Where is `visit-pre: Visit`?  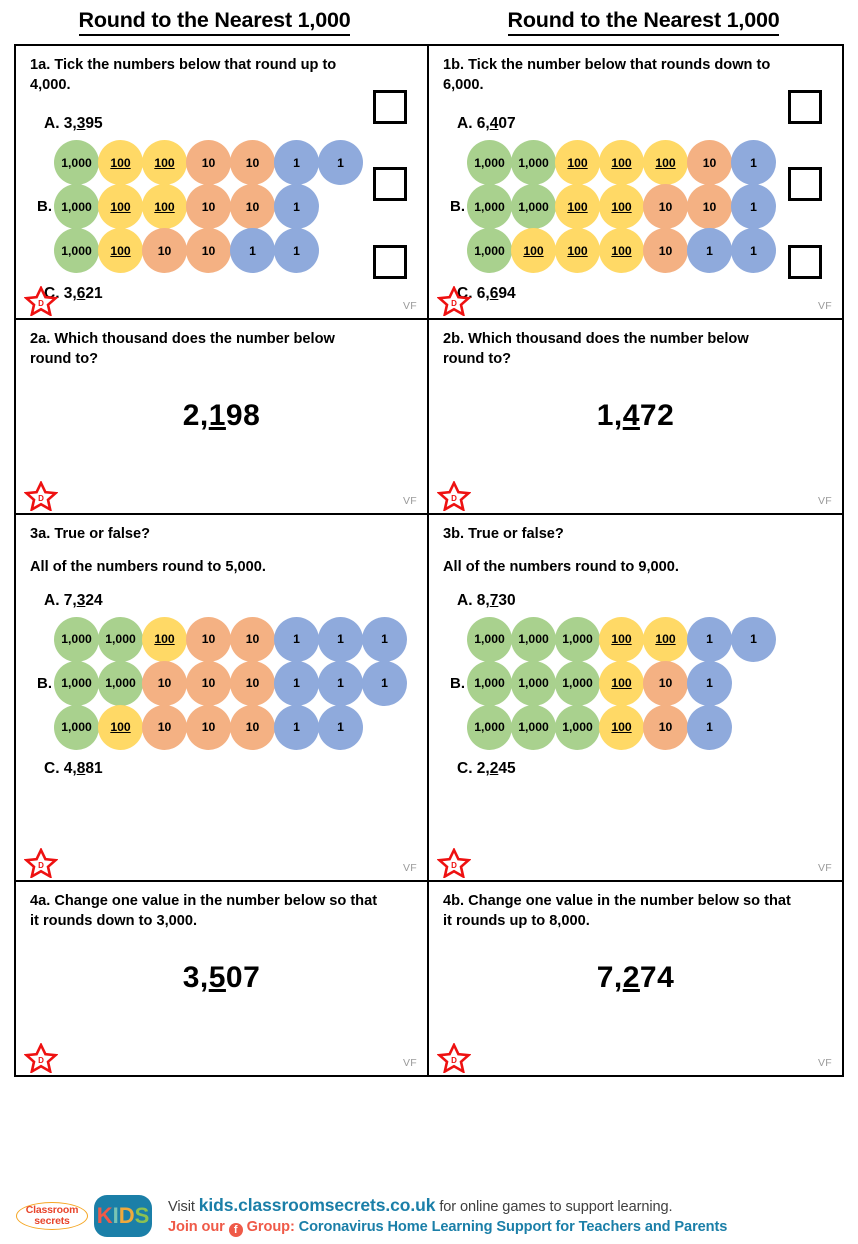 visit-pre: Visit is located at coordinates (183, 1207).